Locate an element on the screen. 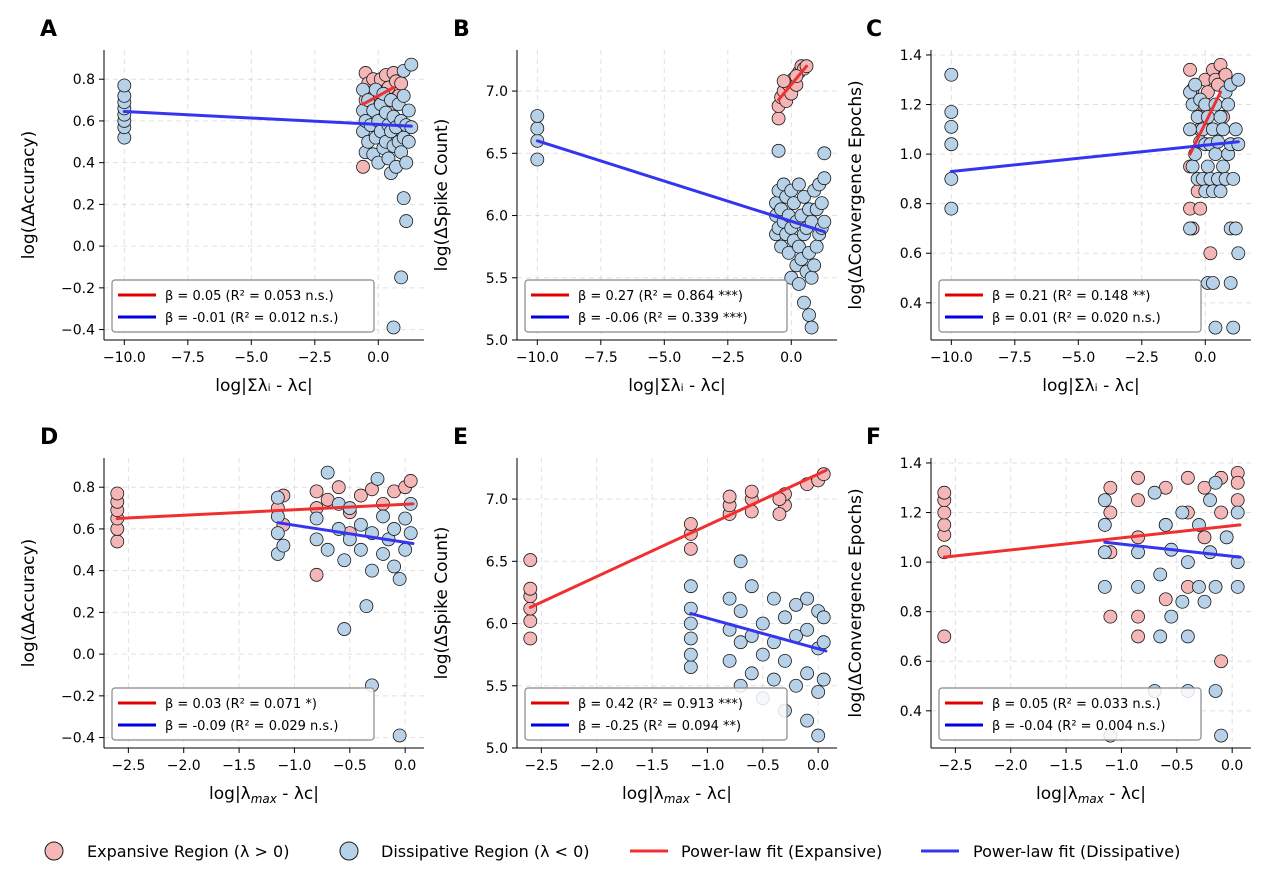 The width and height of the screenshot is (1268, 884). panel-letter-a: A is located at coordinates (48, 29).